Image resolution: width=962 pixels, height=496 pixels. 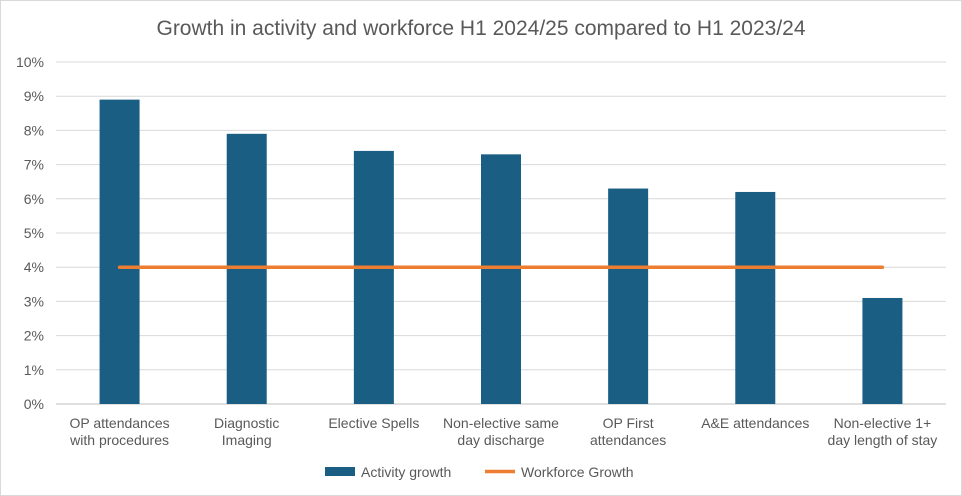 What do you see at coordinates (34, 301) in the screenshot?
I see `y-tick-label: 3%` at bounding box center [34, 301].